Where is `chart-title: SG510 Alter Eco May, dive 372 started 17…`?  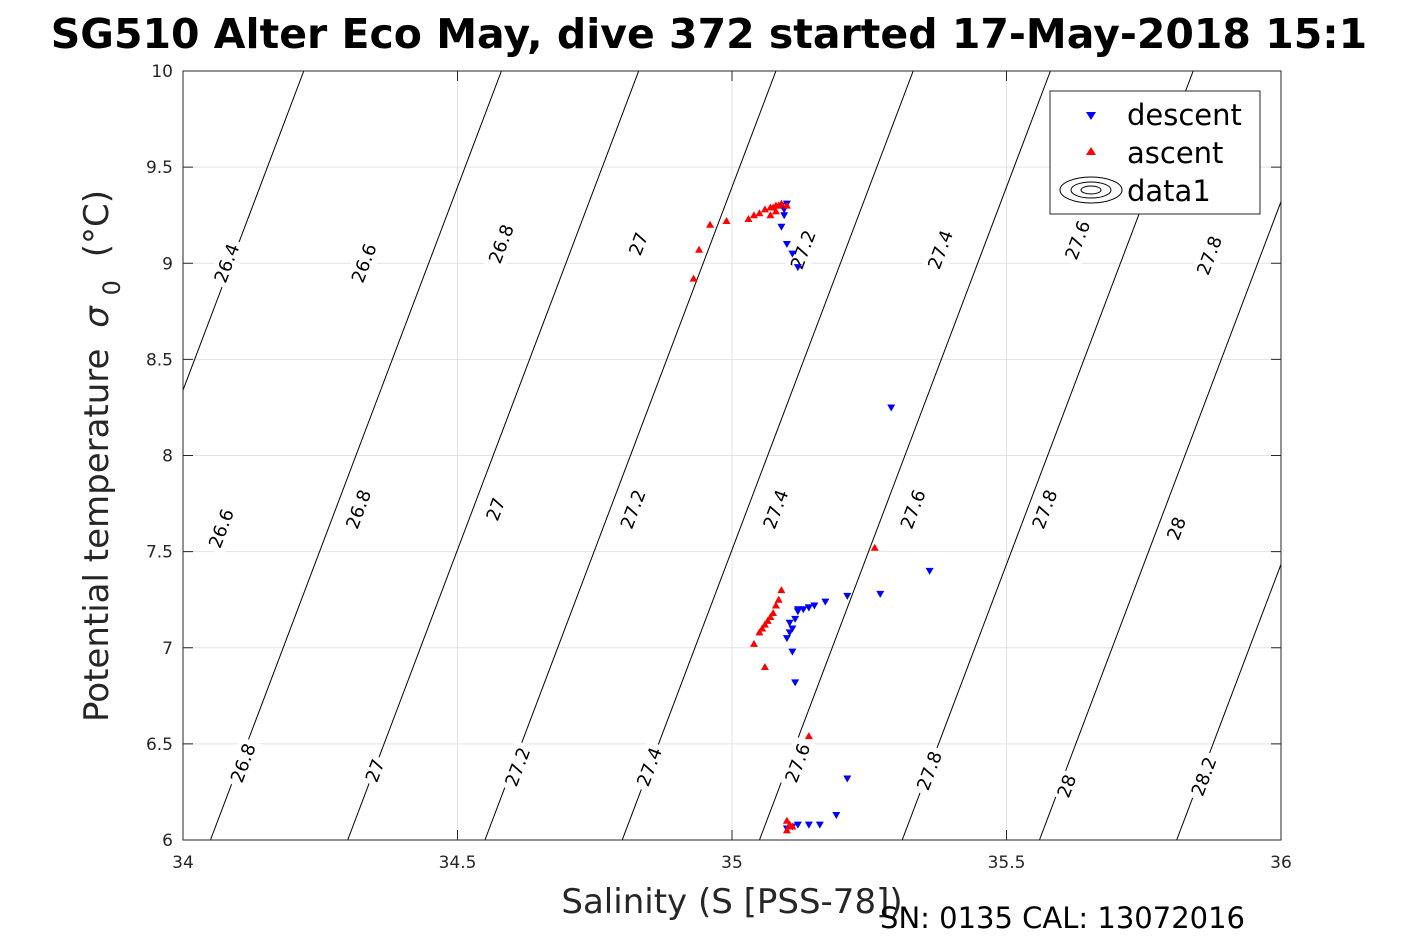
chart-title: SG510 Alter Eco May, dive 372 started 17… is located at coordinates (709, 34).